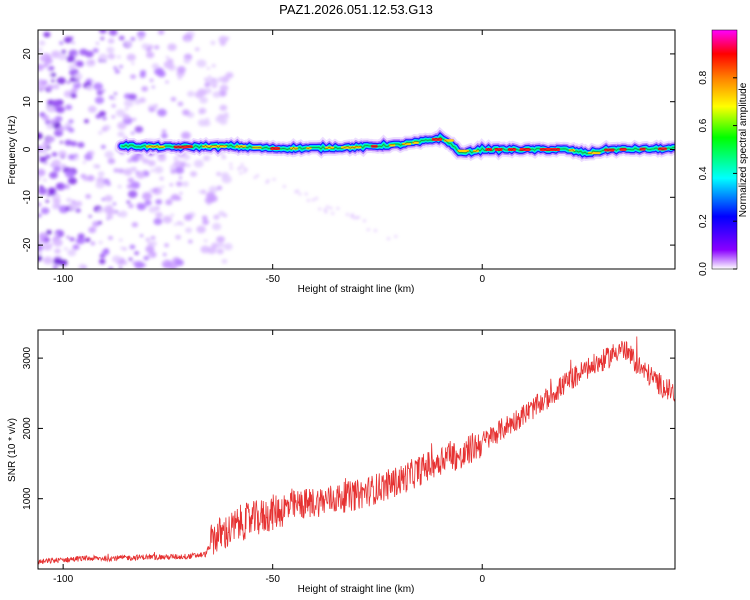  I want to click on snr-x-tick-label: -50, so click(272, 579).